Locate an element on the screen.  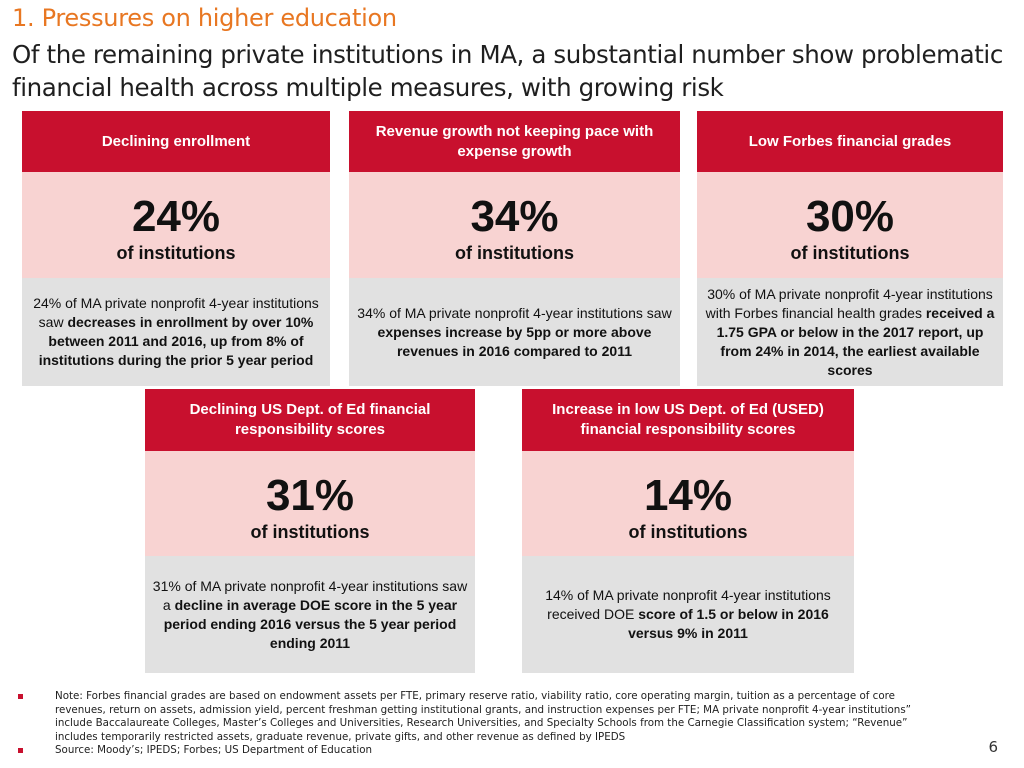
card-stat: 31% of institutions is located at coordinates (310, 503).